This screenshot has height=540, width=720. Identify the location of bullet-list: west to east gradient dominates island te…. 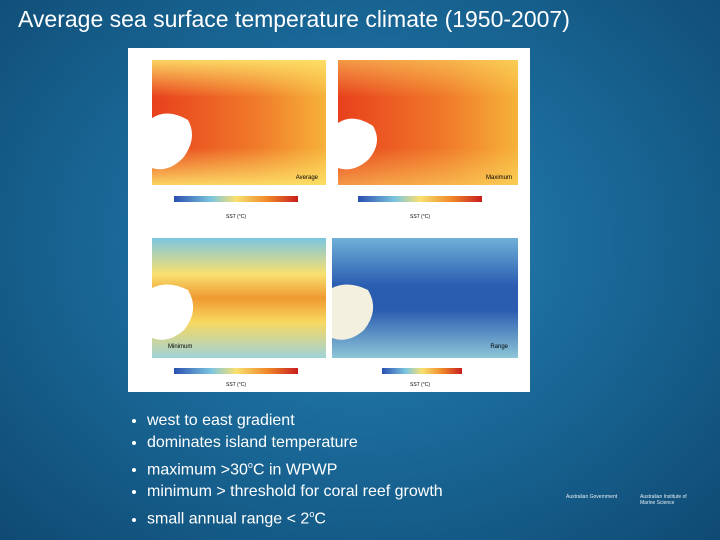
(289, 470).